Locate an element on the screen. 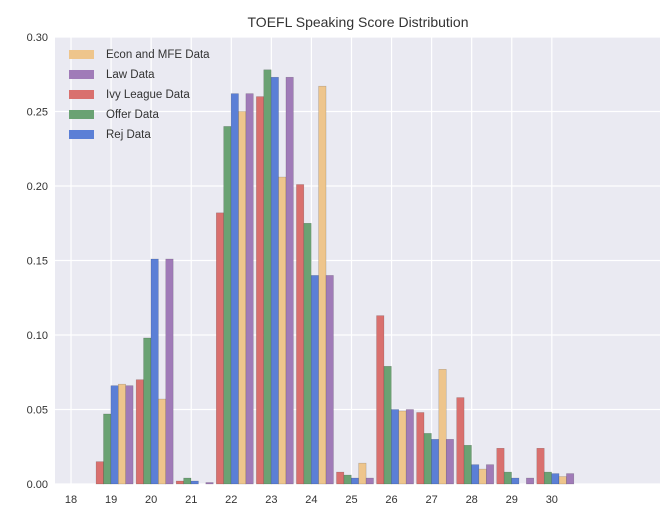  x-tick-label: 20 is located at coordinates (151, 500).